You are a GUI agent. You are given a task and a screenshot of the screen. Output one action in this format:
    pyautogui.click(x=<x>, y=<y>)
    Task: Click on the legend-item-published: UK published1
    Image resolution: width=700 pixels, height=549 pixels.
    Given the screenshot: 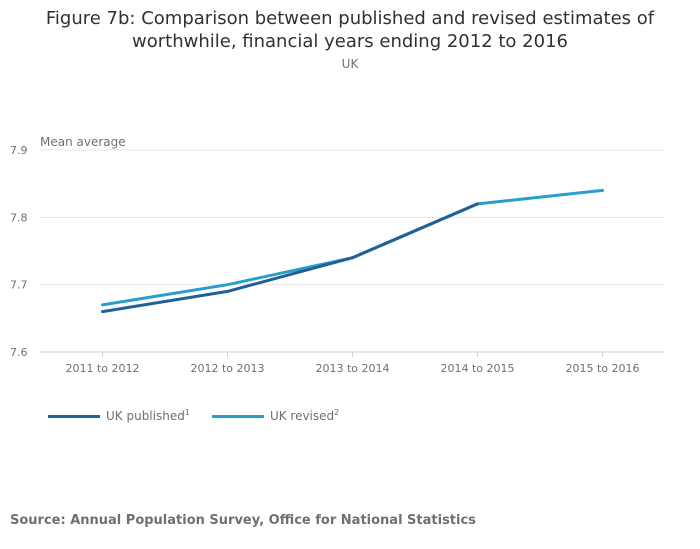 What is the action you would take?
    pyautogui.click(x=119, y=416)
    